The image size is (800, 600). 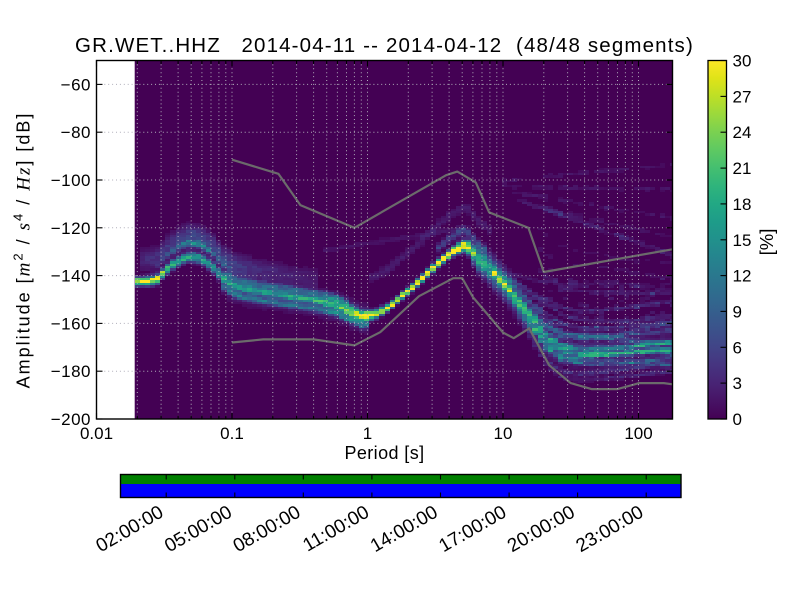 What do you see at coordinates (71, 228) in the screenshot?
I see `svg-text: −120` at bounding box center [71, 228].